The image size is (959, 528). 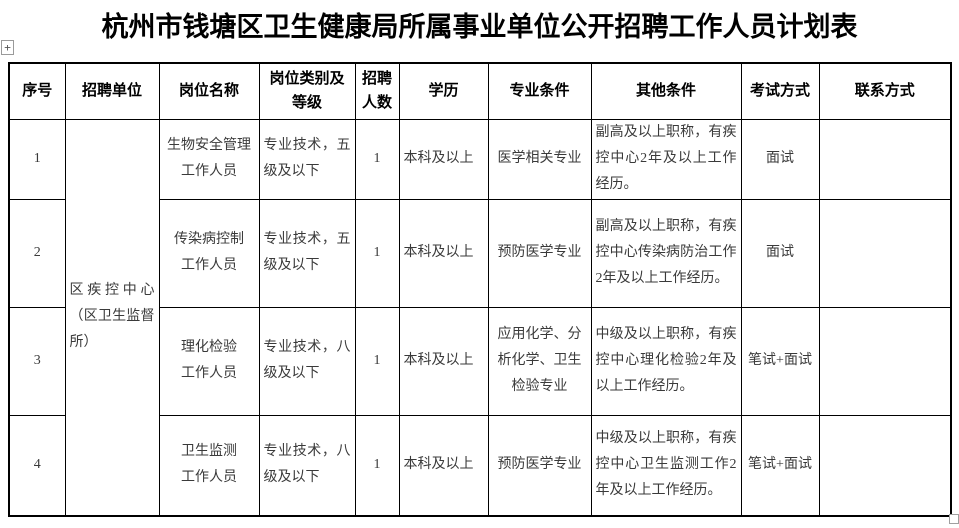 What do you see at coordinates (479, 27) in the screenshot?
I see `page-title: 杭州市钱塘区卫生健康局所属事业单位公开招聘工作人员计划表` at bounding box center [479, 27].